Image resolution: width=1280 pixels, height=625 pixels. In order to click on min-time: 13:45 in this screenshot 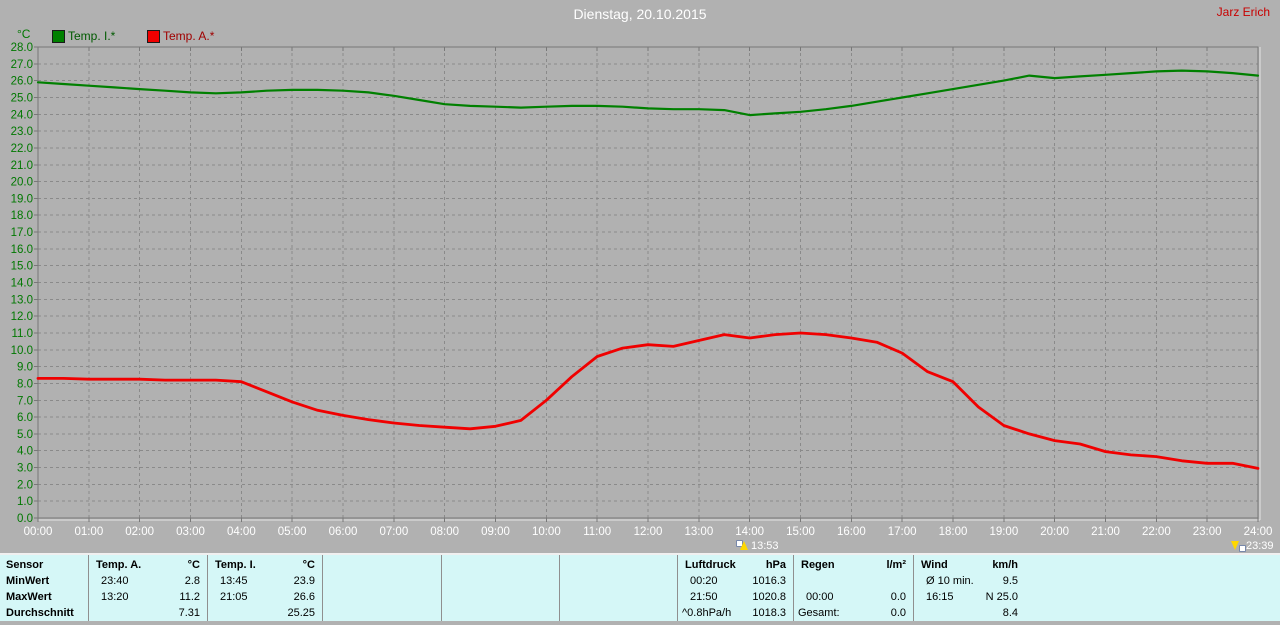, I will do `click(234, 581)`.